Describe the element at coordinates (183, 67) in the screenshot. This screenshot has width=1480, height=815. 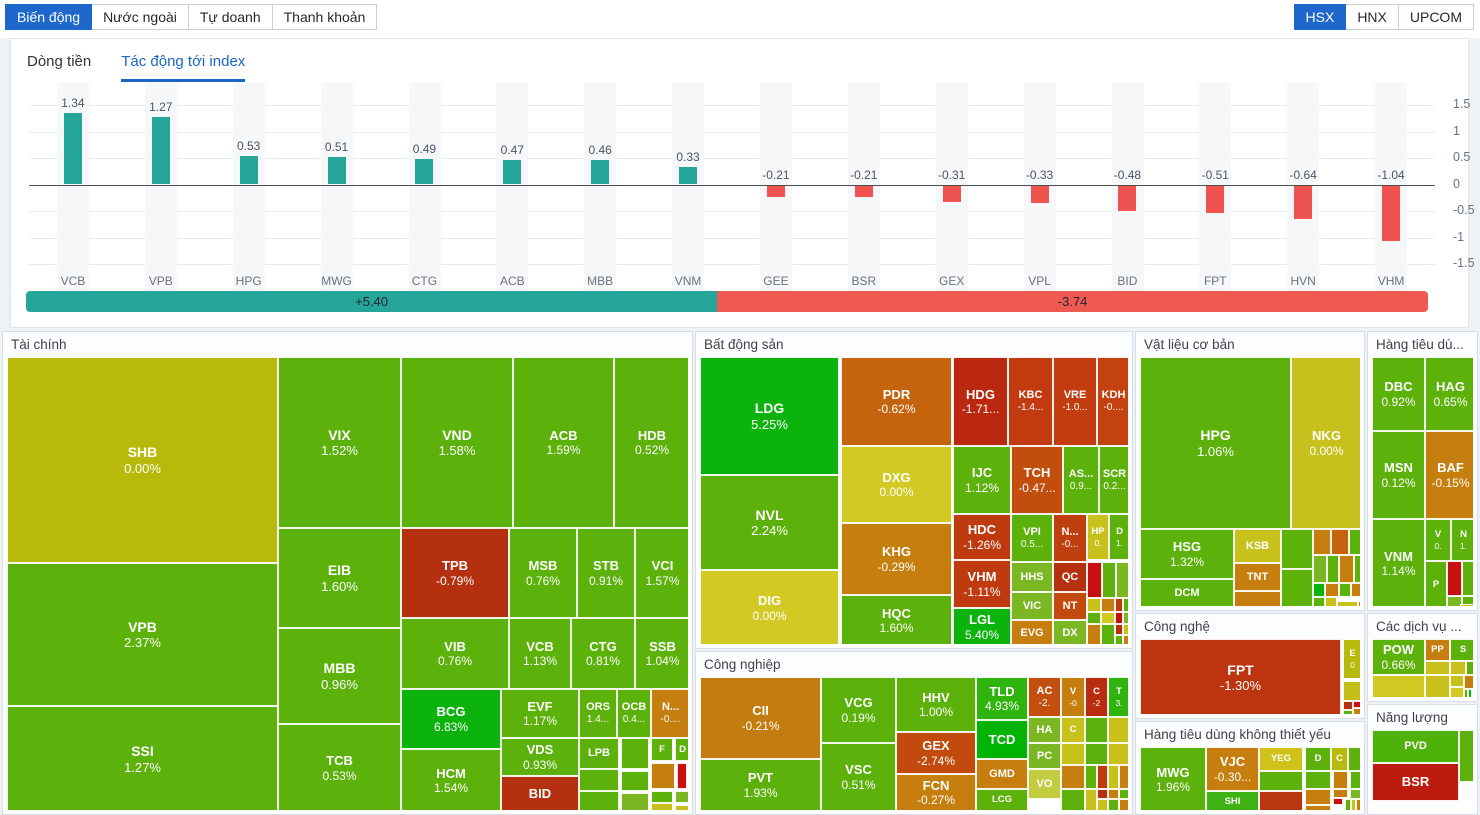
I see `subtab-2: Tác động tới index` at that location.